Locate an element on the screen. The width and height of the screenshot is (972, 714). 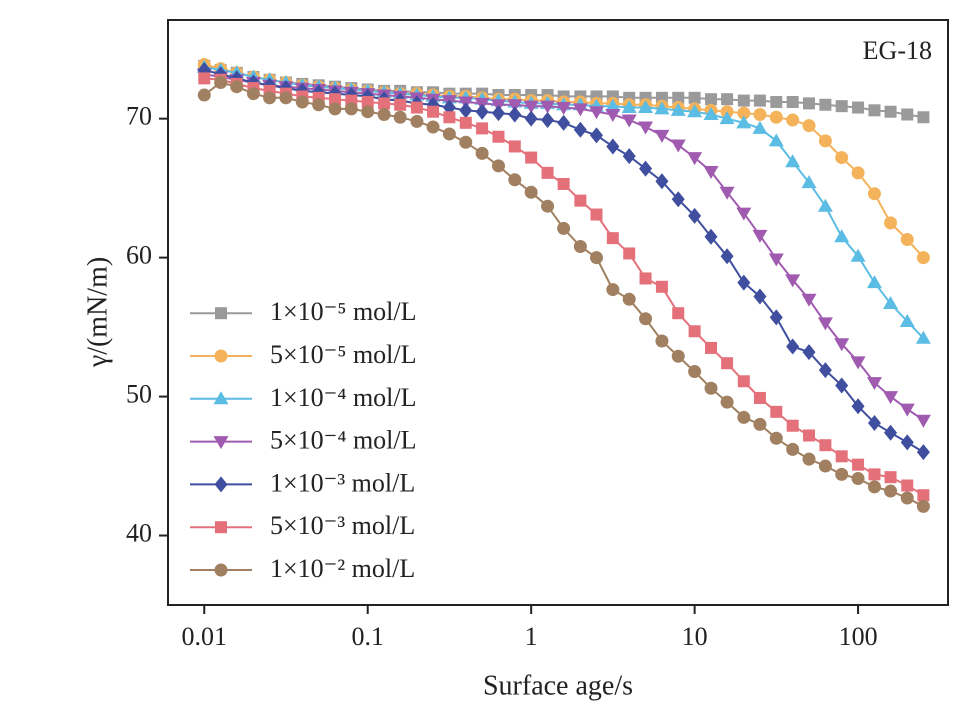
x-tick-label: 1 is located at coordinates (531, 636).